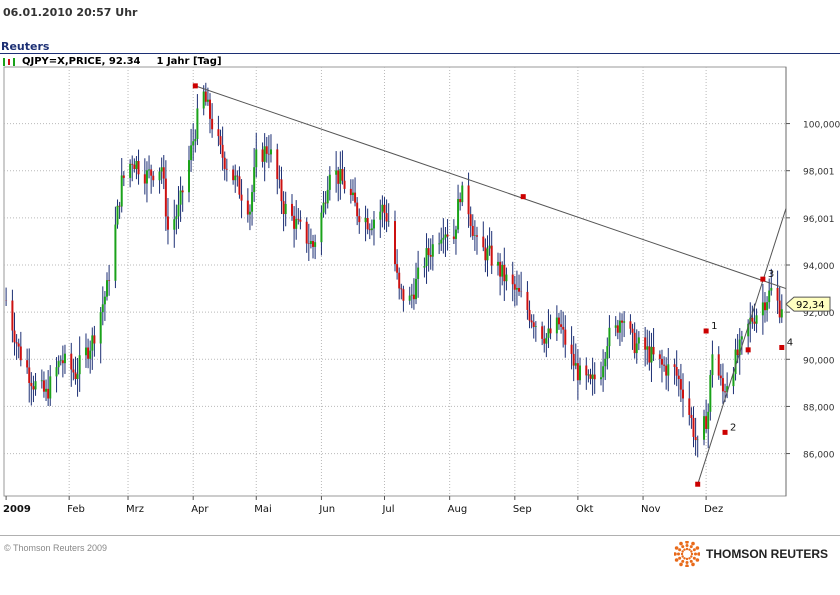  What do you see at coordinates (420, 535) in the screenshot?
I see `footer-divider` at bounding box center [420, 535].